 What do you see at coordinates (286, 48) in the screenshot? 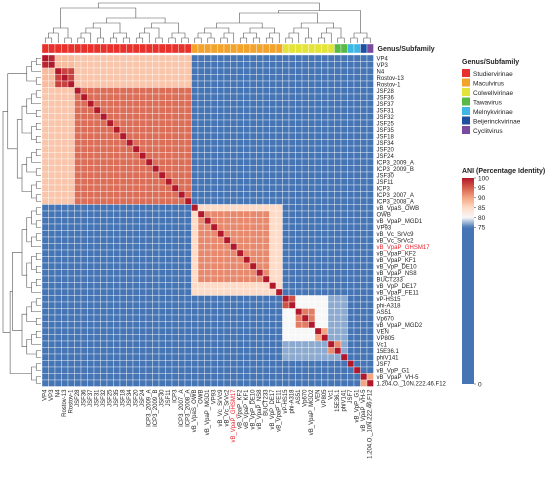
I see `genus-bar-cell` at bounding box center [286, 48].